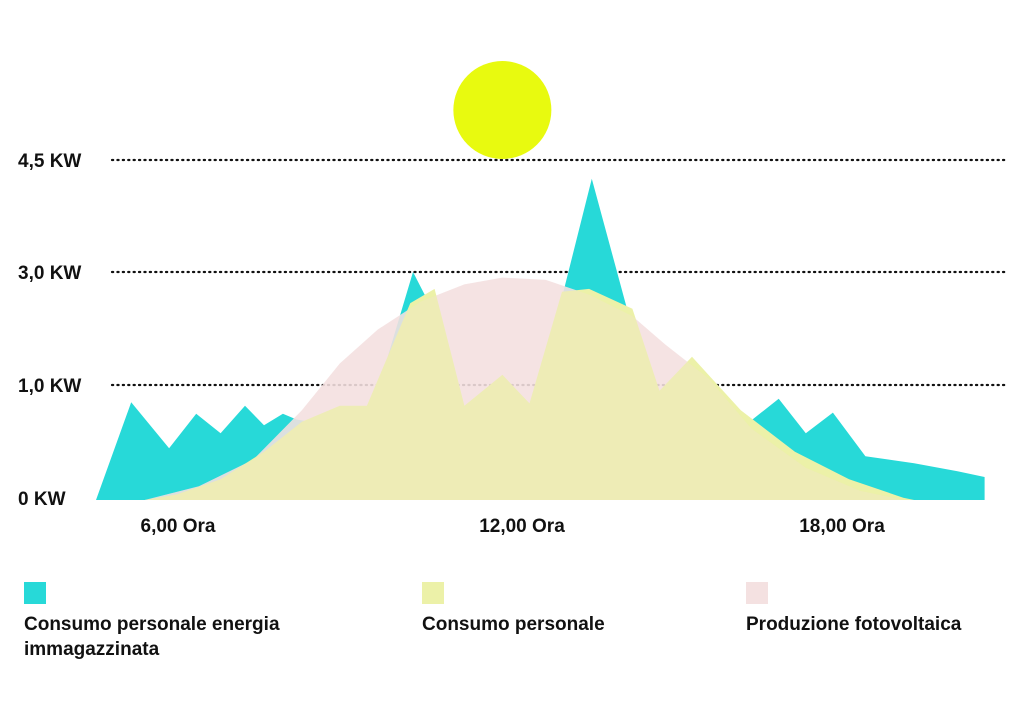 Image resolution: width=1024 pixels, height=724 pixels. What do you see at coordinates (513, 624) in the screenshot?
I see `legend-label-personal: Consumo personale` at bounding box center [513, 624].